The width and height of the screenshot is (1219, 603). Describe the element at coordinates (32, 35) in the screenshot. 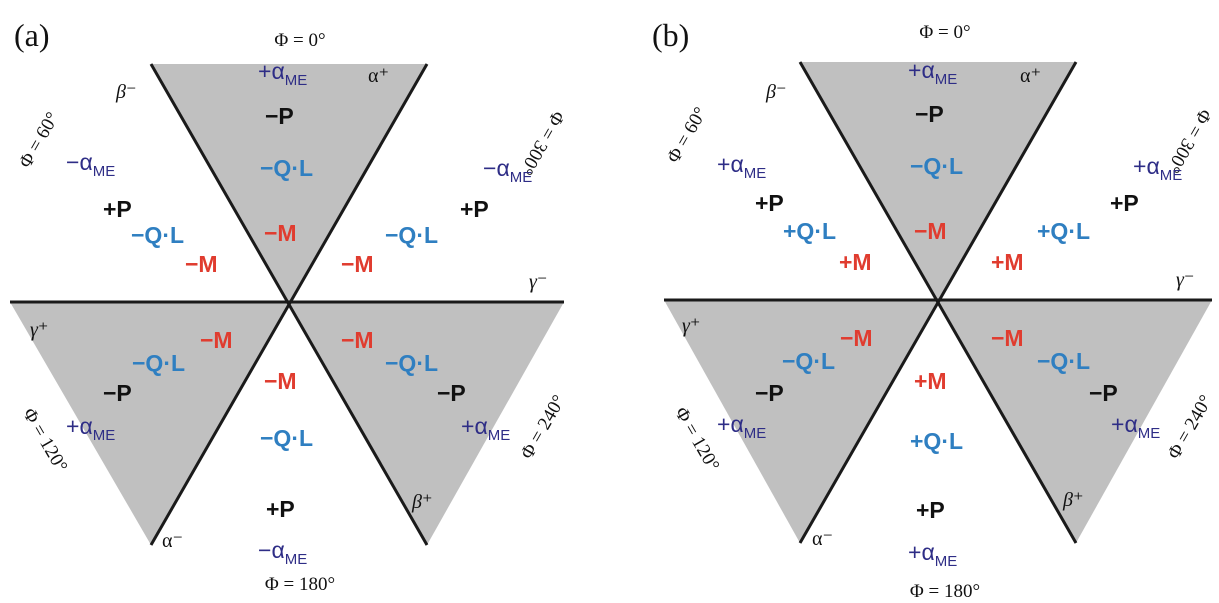

I see `panel-label: (a)` at that location.